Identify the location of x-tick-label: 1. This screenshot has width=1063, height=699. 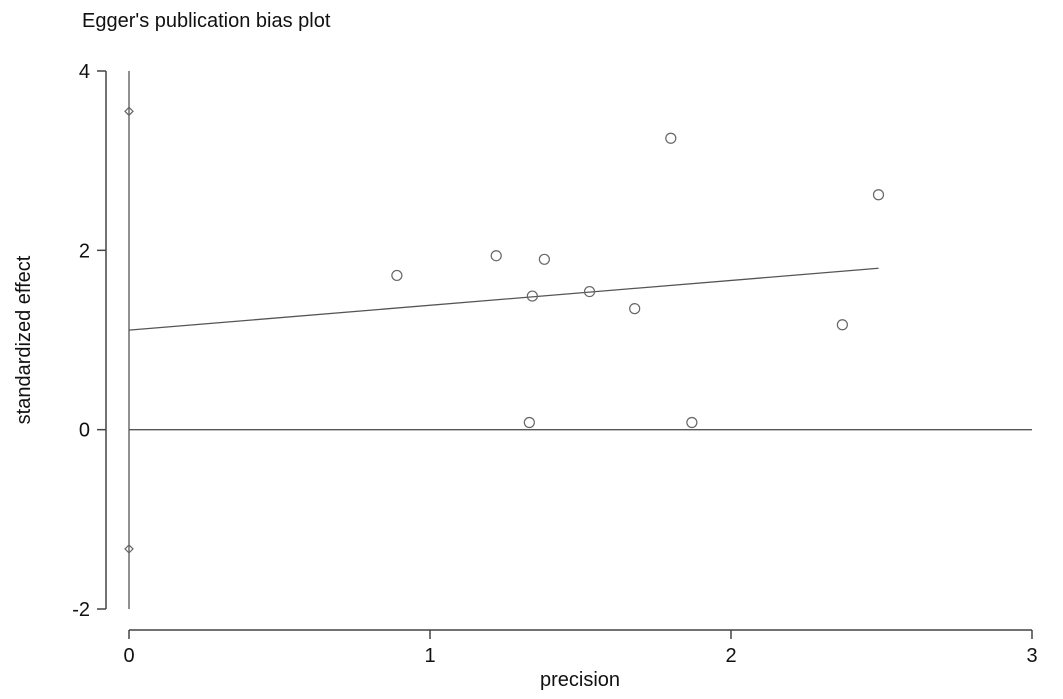
(429, 656).